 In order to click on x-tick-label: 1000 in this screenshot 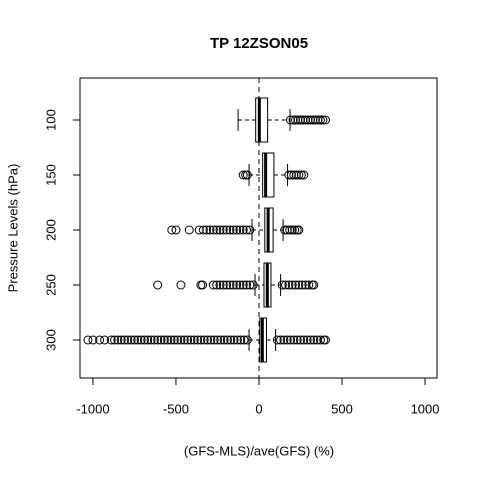, I will do `click(425, 408)`.